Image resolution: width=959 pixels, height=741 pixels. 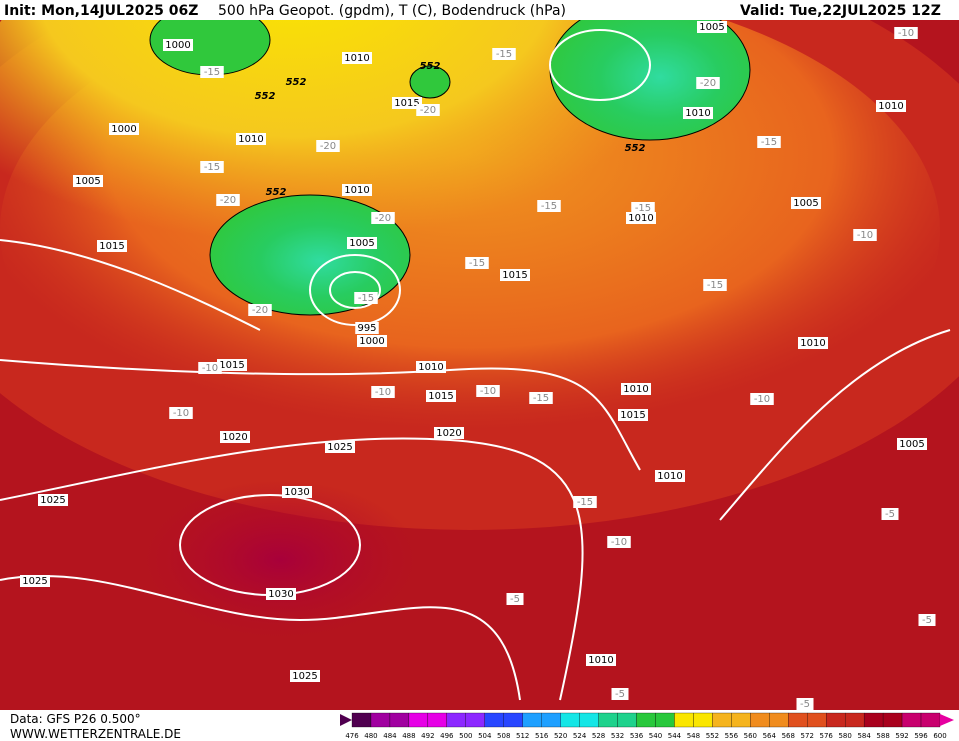 I want to click on color-bar-label: 572, so click(x=807, y=736).